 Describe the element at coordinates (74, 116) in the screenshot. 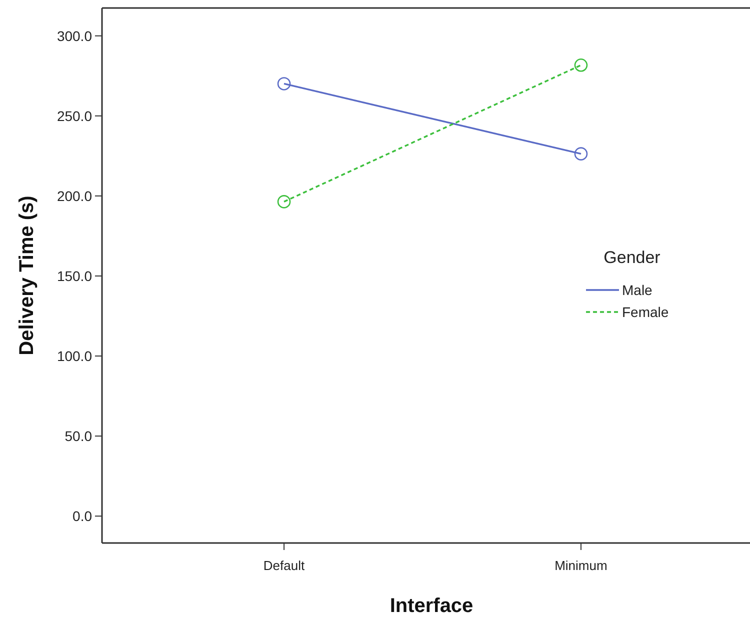

I see `y-tick-label: 250.0` at that location.